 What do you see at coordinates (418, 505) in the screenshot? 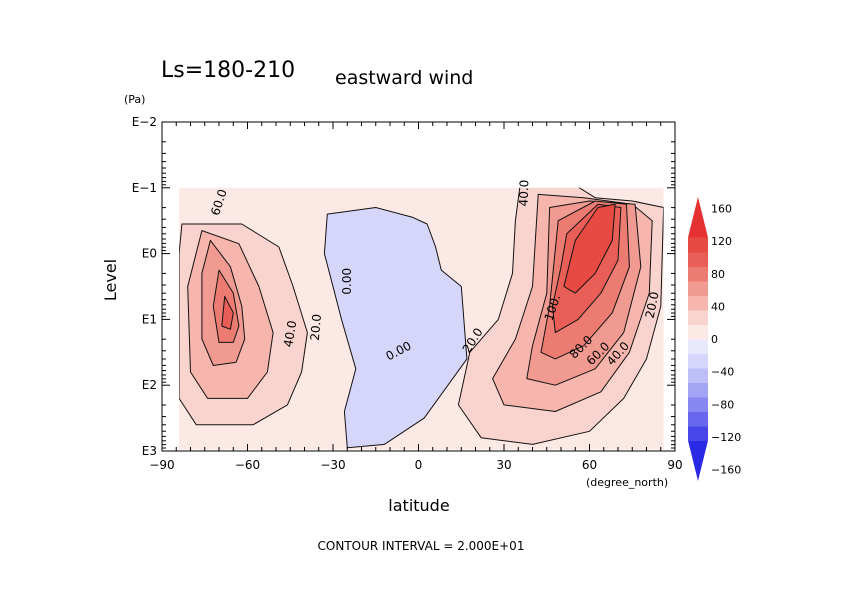
I see `x-axis-label: latitude` at bounding box center [418, 505].